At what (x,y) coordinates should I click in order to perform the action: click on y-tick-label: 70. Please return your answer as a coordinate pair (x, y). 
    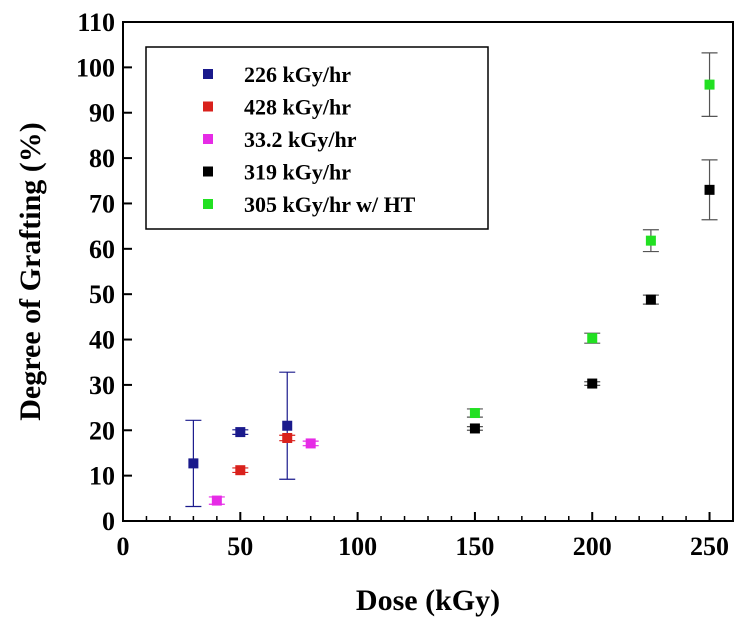
    Looking at the image, I should click on (102, 203).